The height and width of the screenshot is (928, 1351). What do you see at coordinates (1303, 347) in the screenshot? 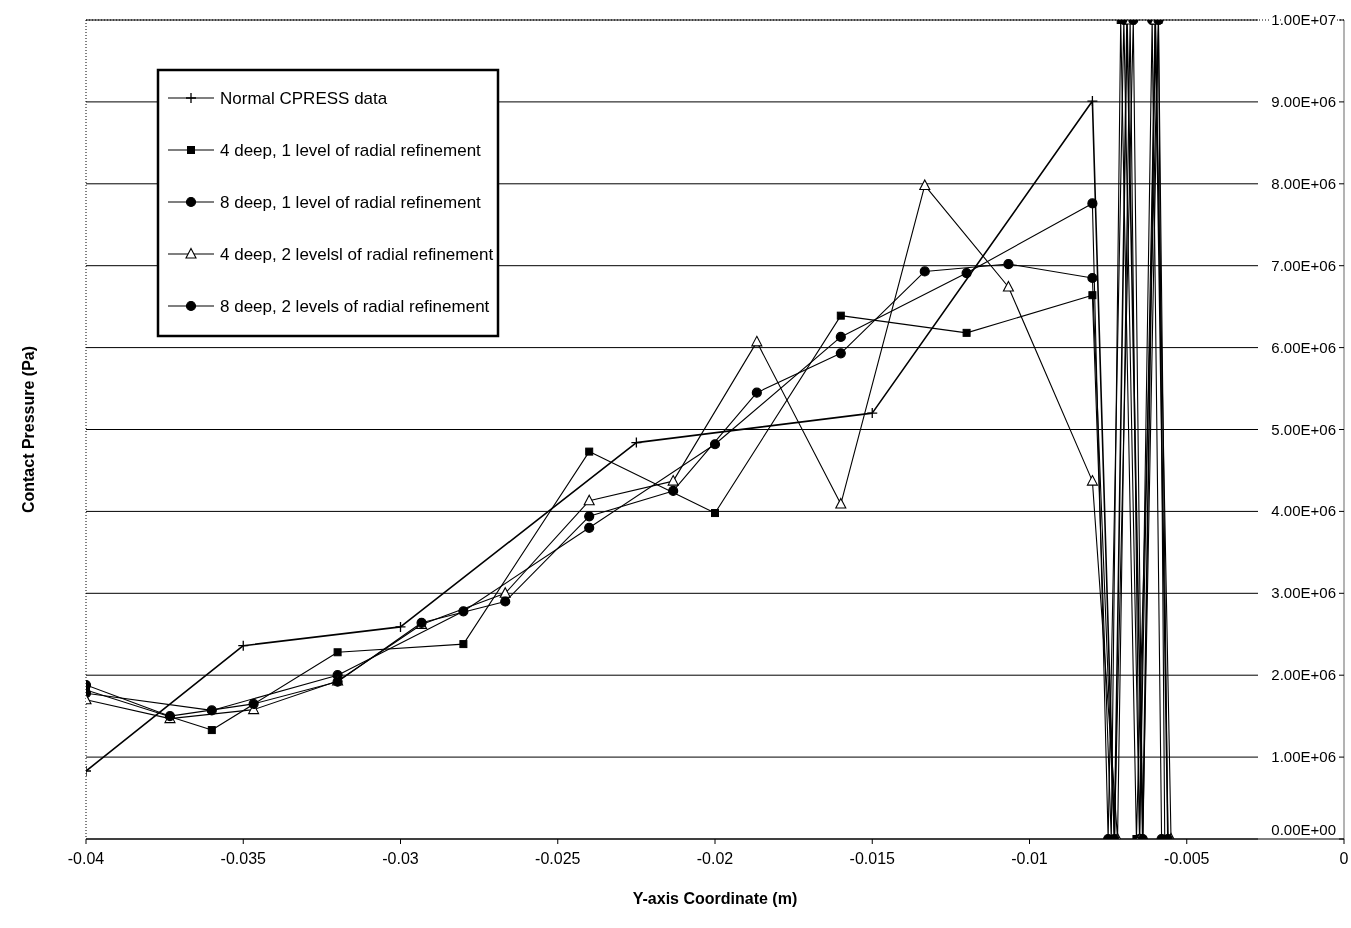
I see `y-tick-label: 6.00E+06` at bounding box center [1303, 347].